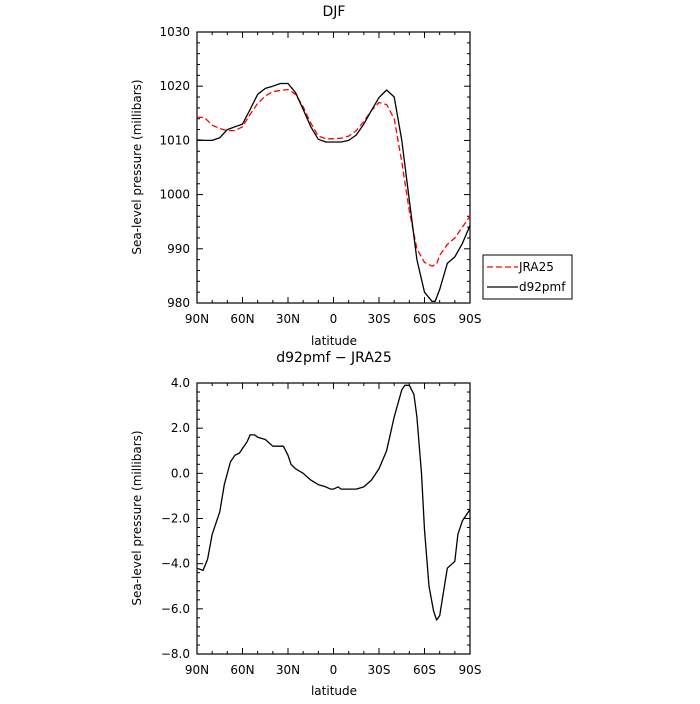  What do you see at coordinates (175, 564) in the screenshot?
I see `y-tick-label: −4.0` at bounding box center [175, 564].